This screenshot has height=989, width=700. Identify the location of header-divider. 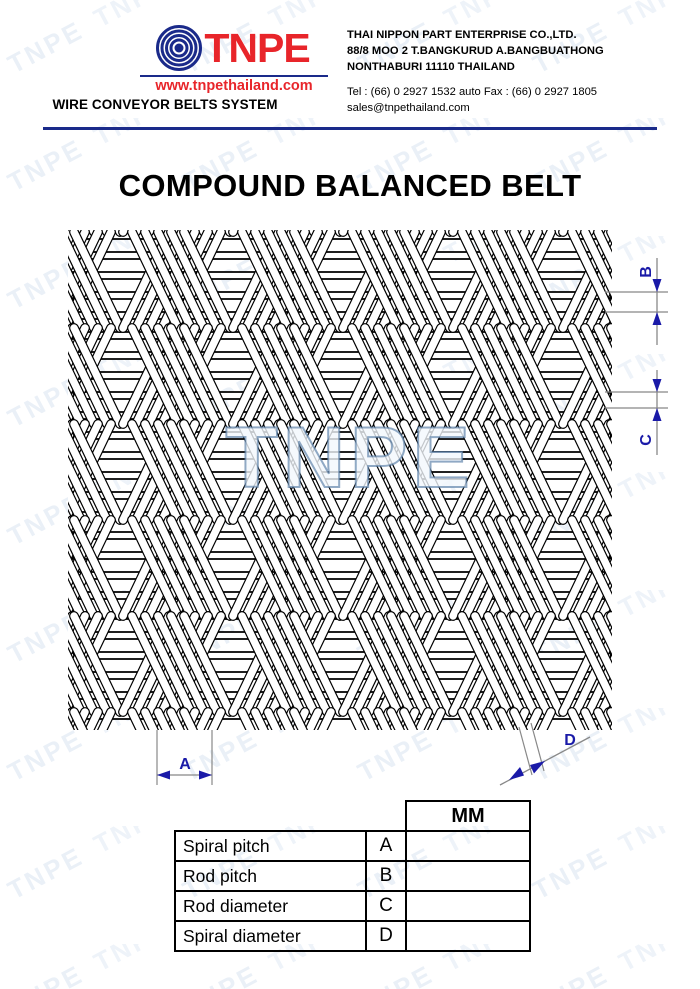
(350, 128).